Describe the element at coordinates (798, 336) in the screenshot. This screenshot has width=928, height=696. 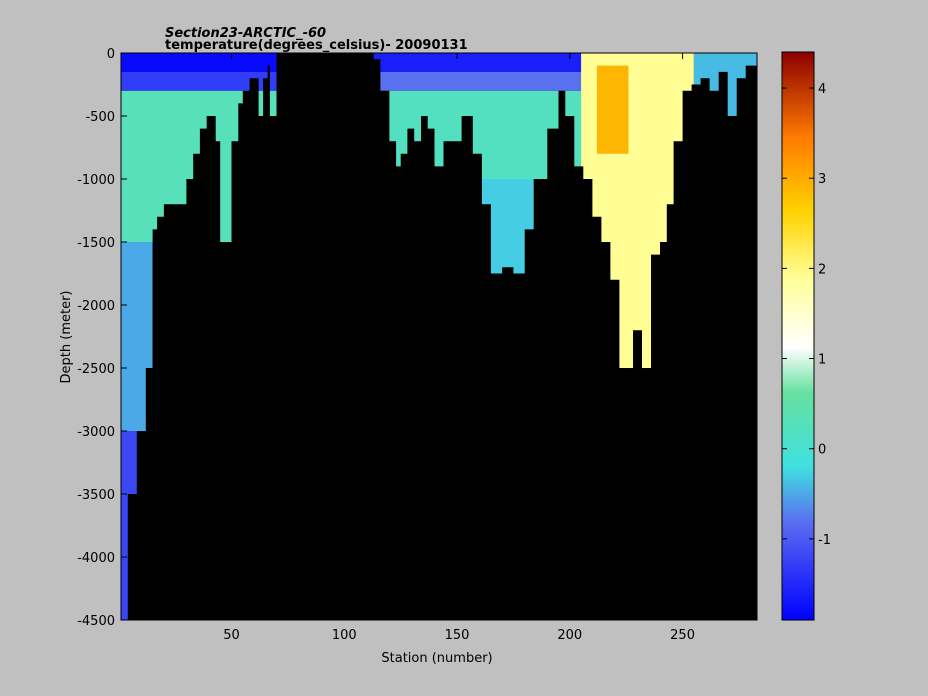
I see `colorbar-gradient` at that location.